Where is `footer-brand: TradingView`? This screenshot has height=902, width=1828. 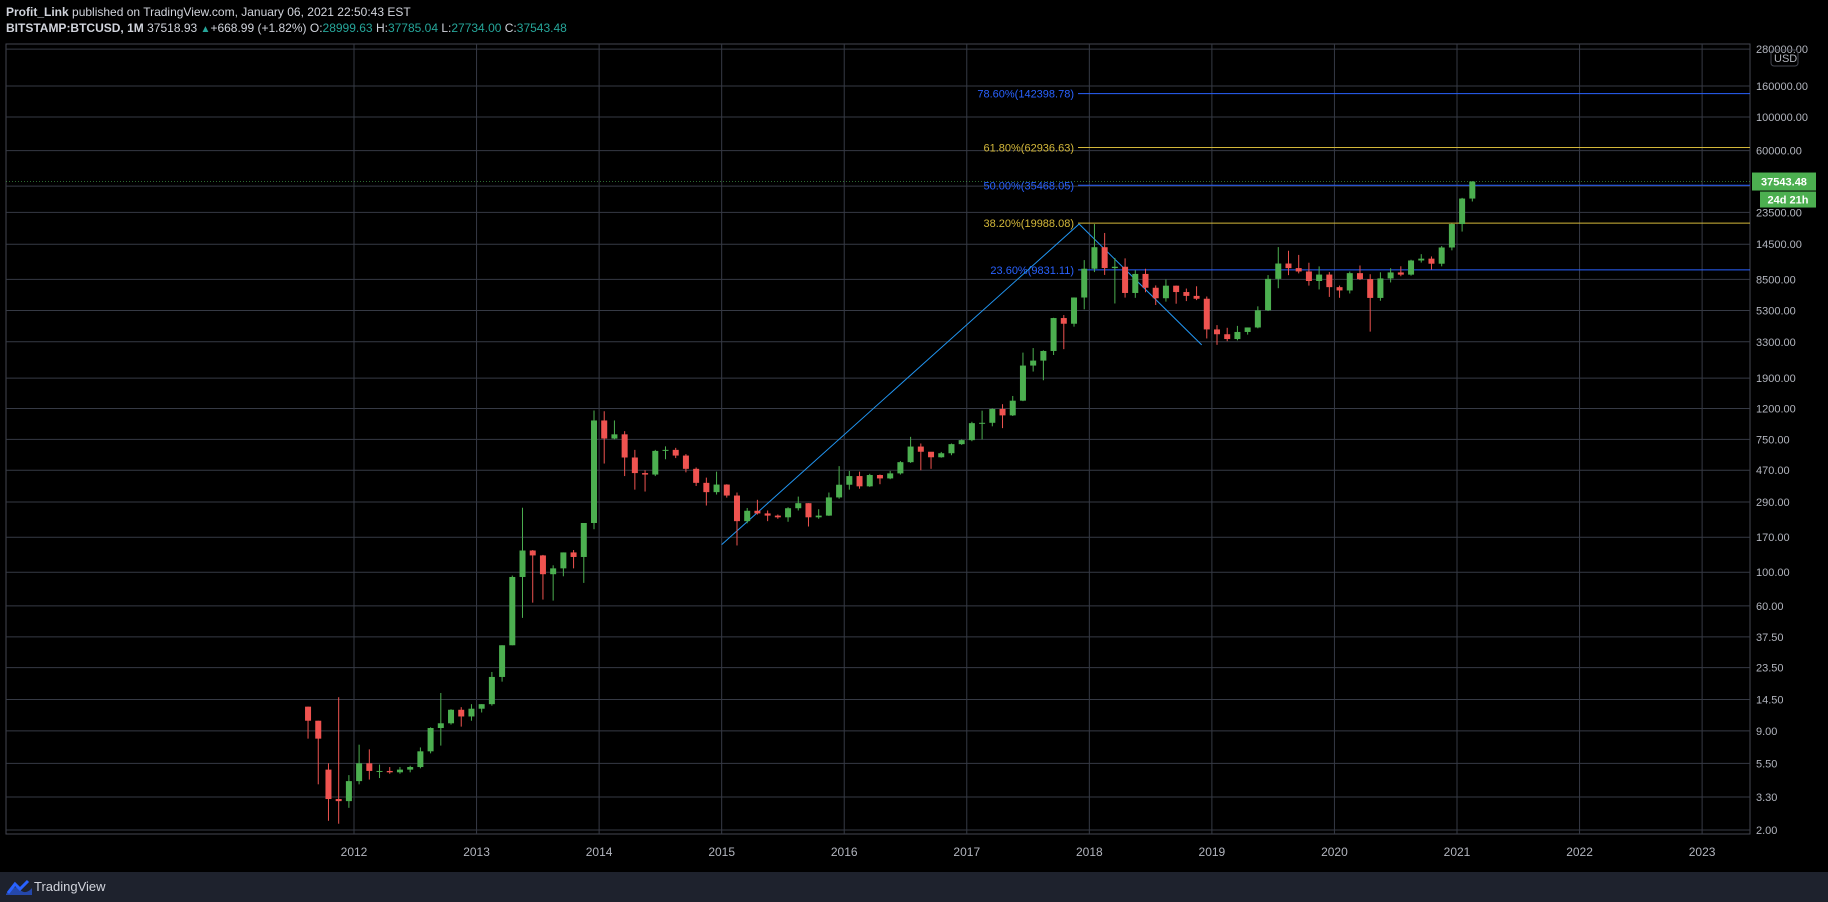 footer-brand: TradingView is located at coordinates (70, 886).